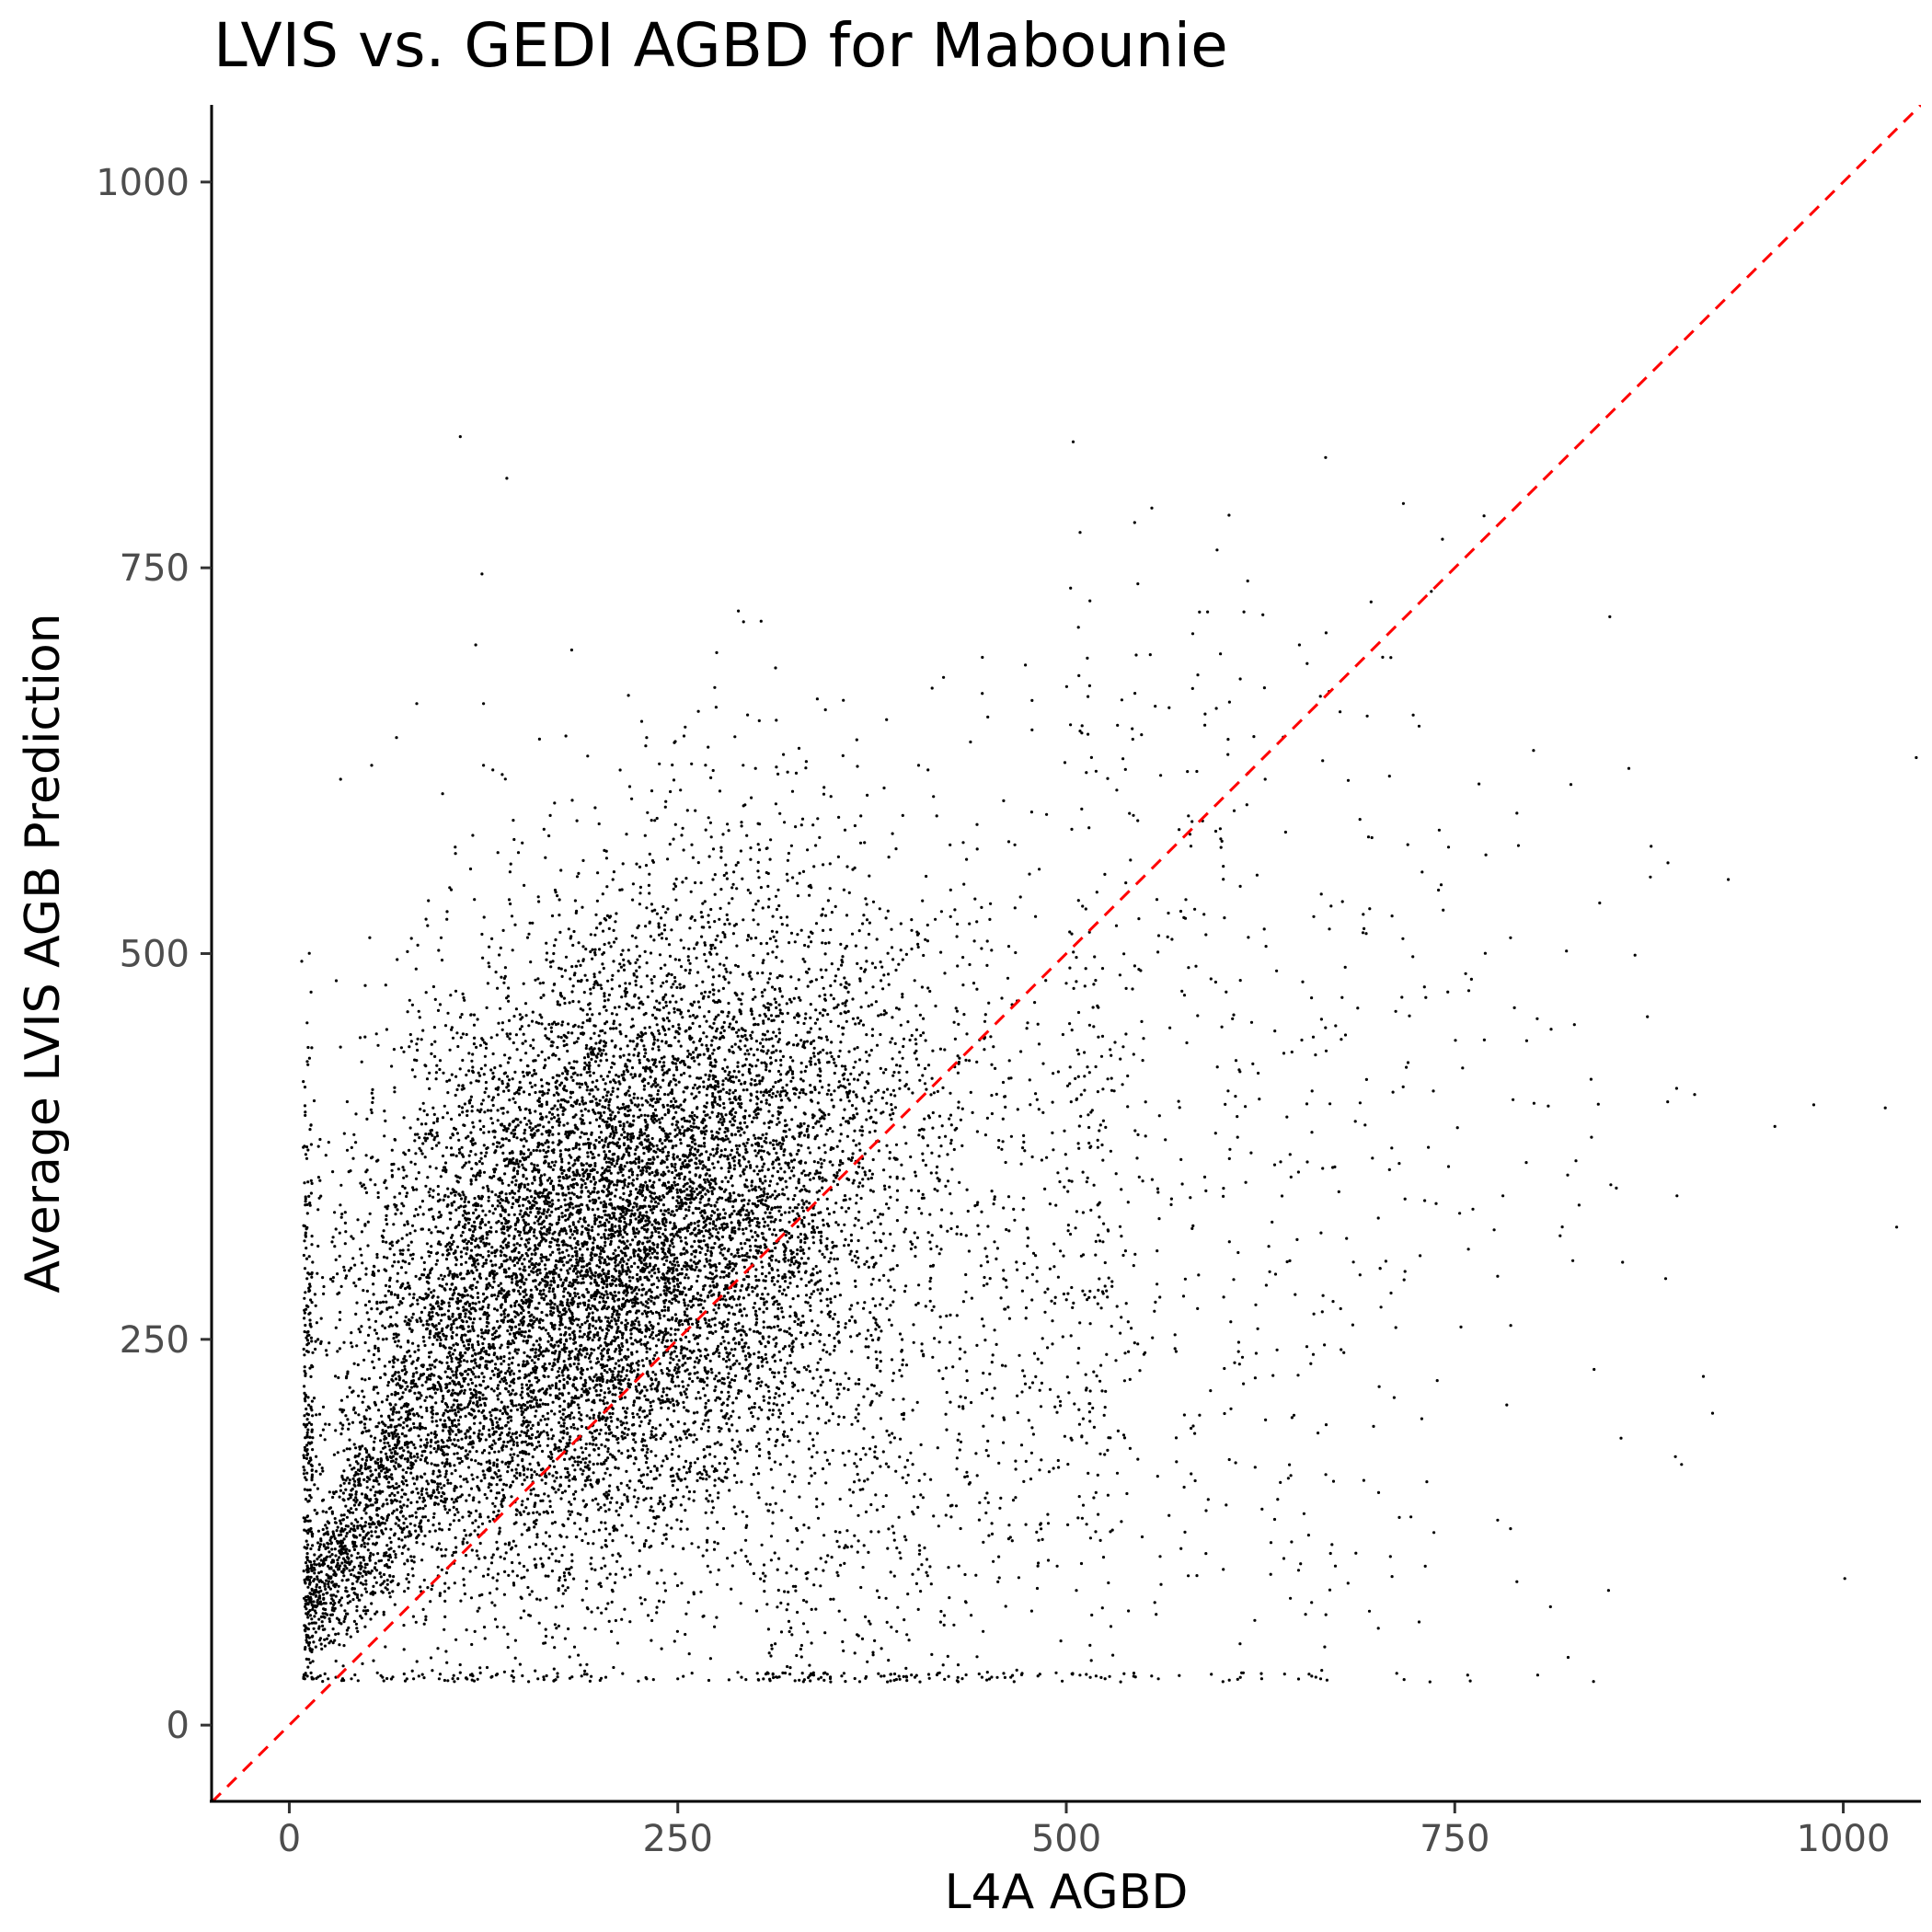 Image resolution: width=1932 pixels, height=1932 pixels. What do you see at coordinates (1844, 1839) in the screenshot?
I see `x-tick-label: 1000` at bounding box center [1844, 1839].